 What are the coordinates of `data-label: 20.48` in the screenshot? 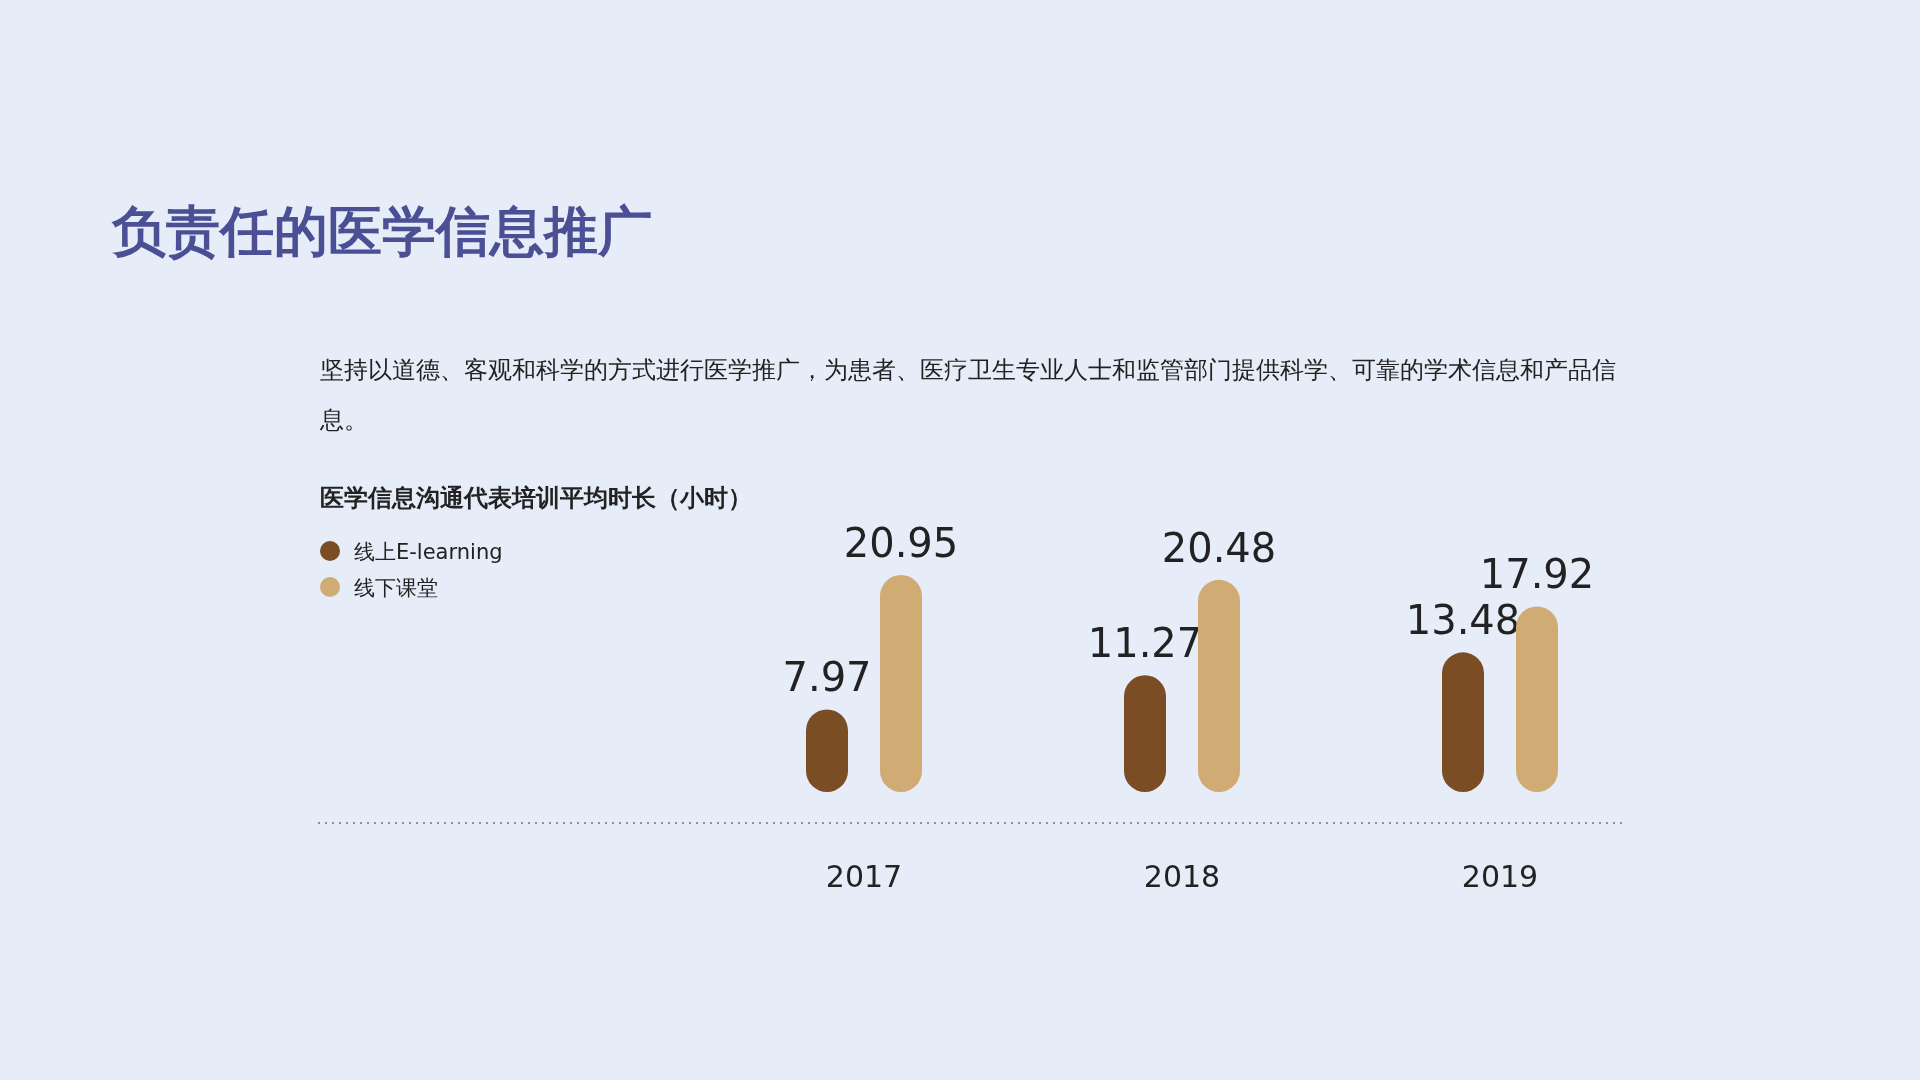 It's located at (1219, 547).